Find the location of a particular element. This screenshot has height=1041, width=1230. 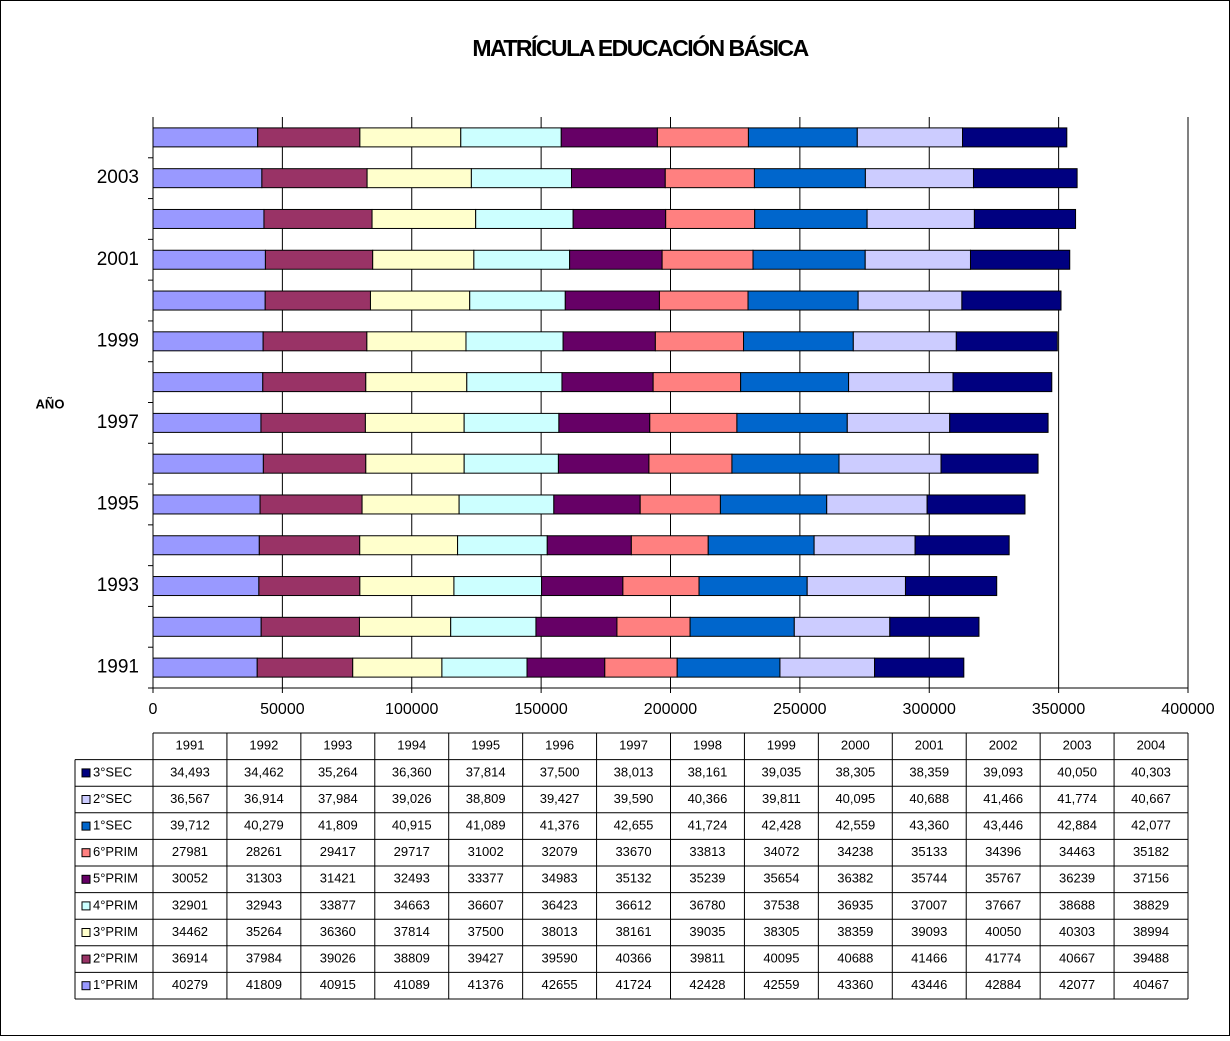

x-tick-label: 100000 is located at coordinates (411, 709).